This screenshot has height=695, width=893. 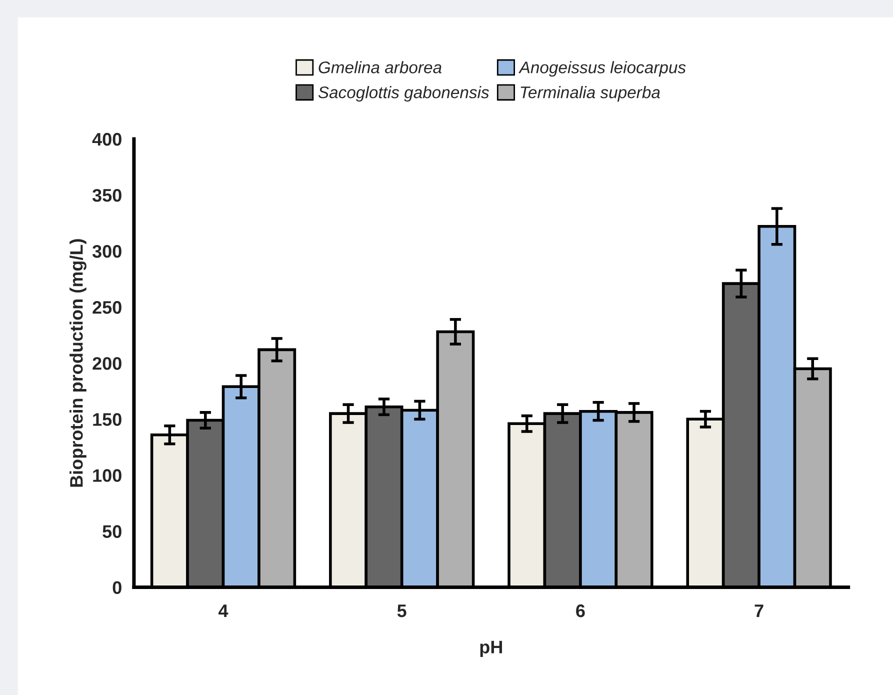 What do you see at coordinates (107, 195) in the screenshot?
I see `y-tick-label: 350` at bounding box center [107, 195].